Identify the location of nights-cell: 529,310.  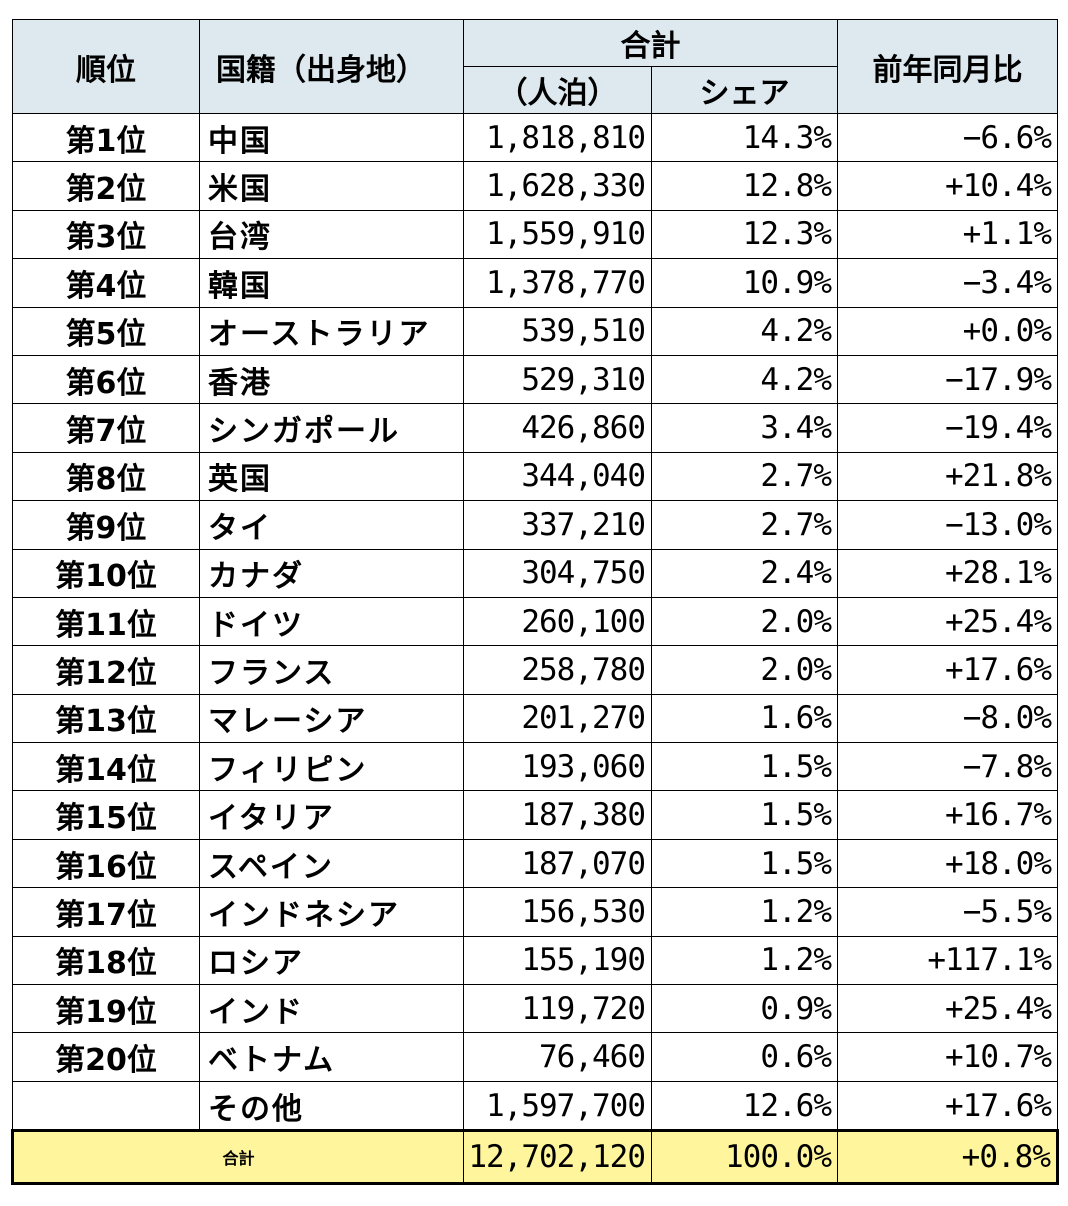
(557, 379).